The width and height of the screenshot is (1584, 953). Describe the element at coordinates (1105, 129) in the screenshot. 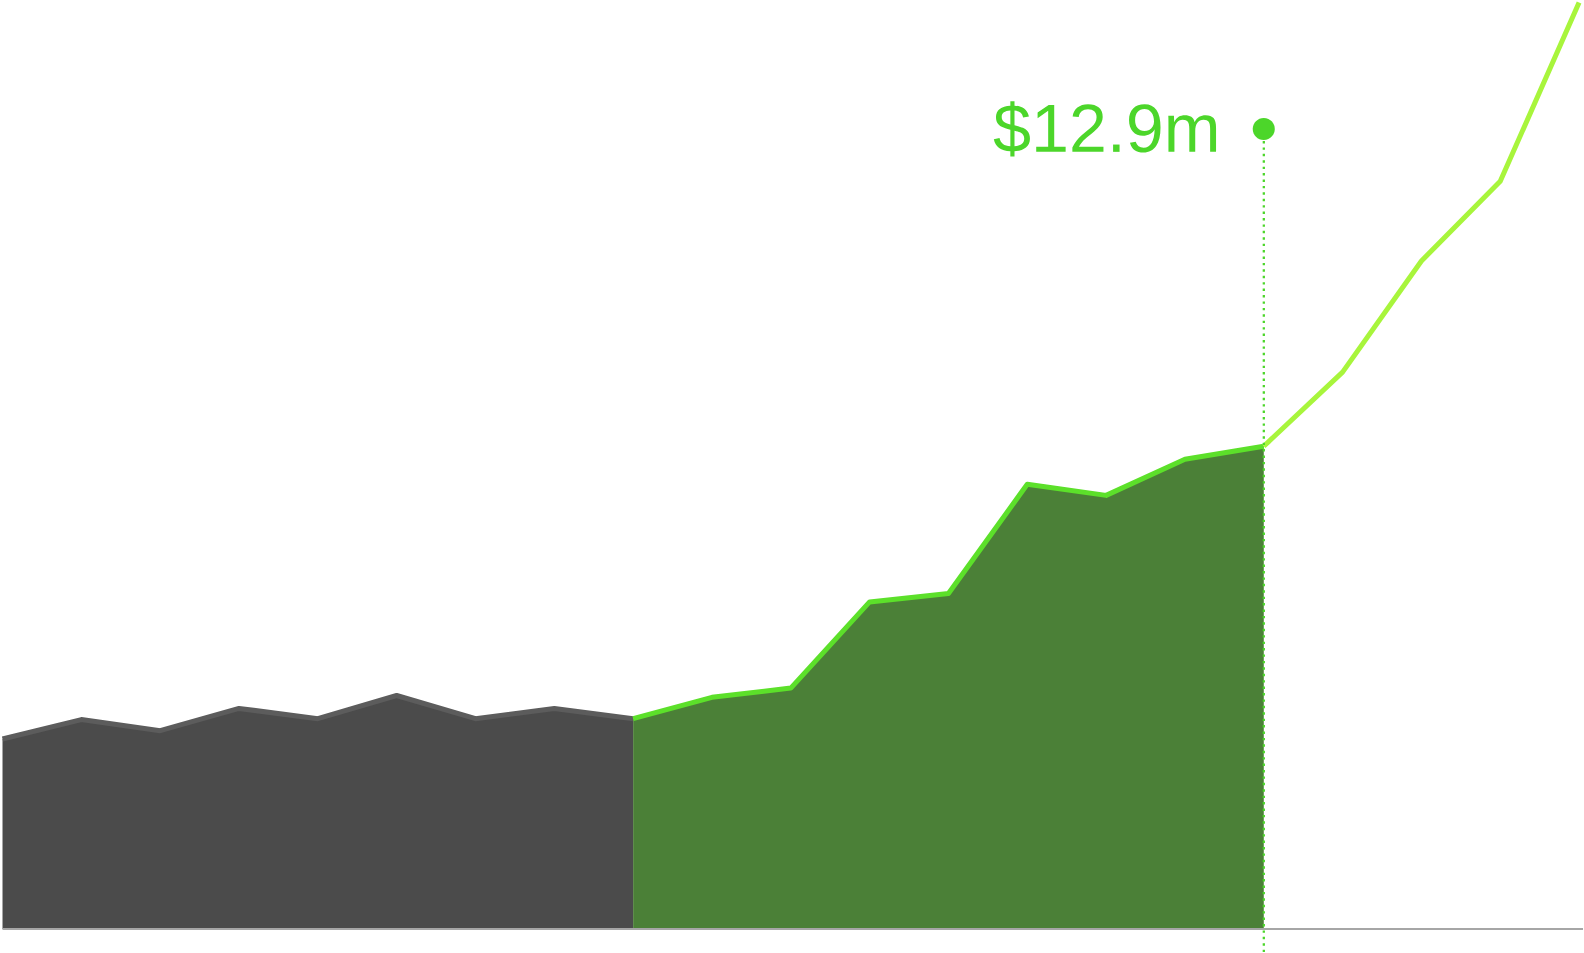

I see `annotation: $12.9m` at that location.